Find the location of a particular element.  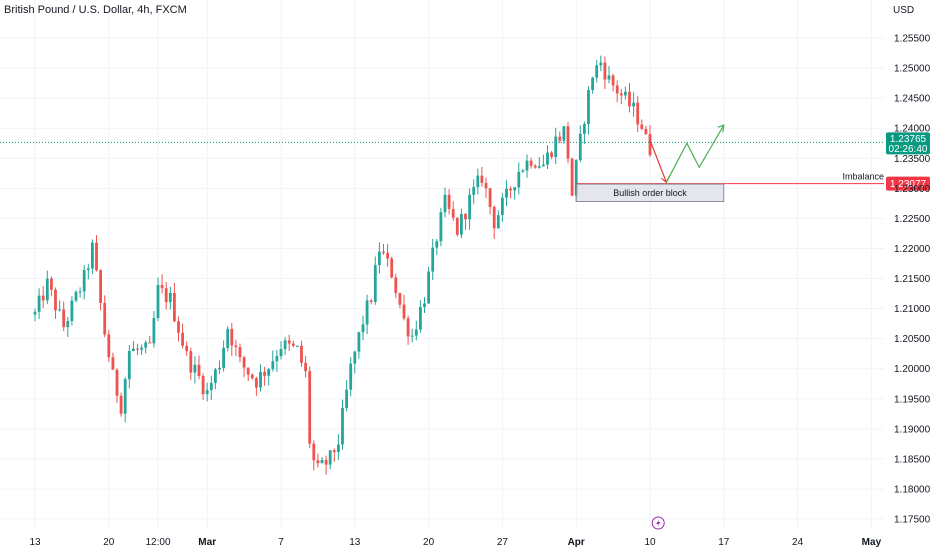

lightning-icon is located at coordinates (658, 523).